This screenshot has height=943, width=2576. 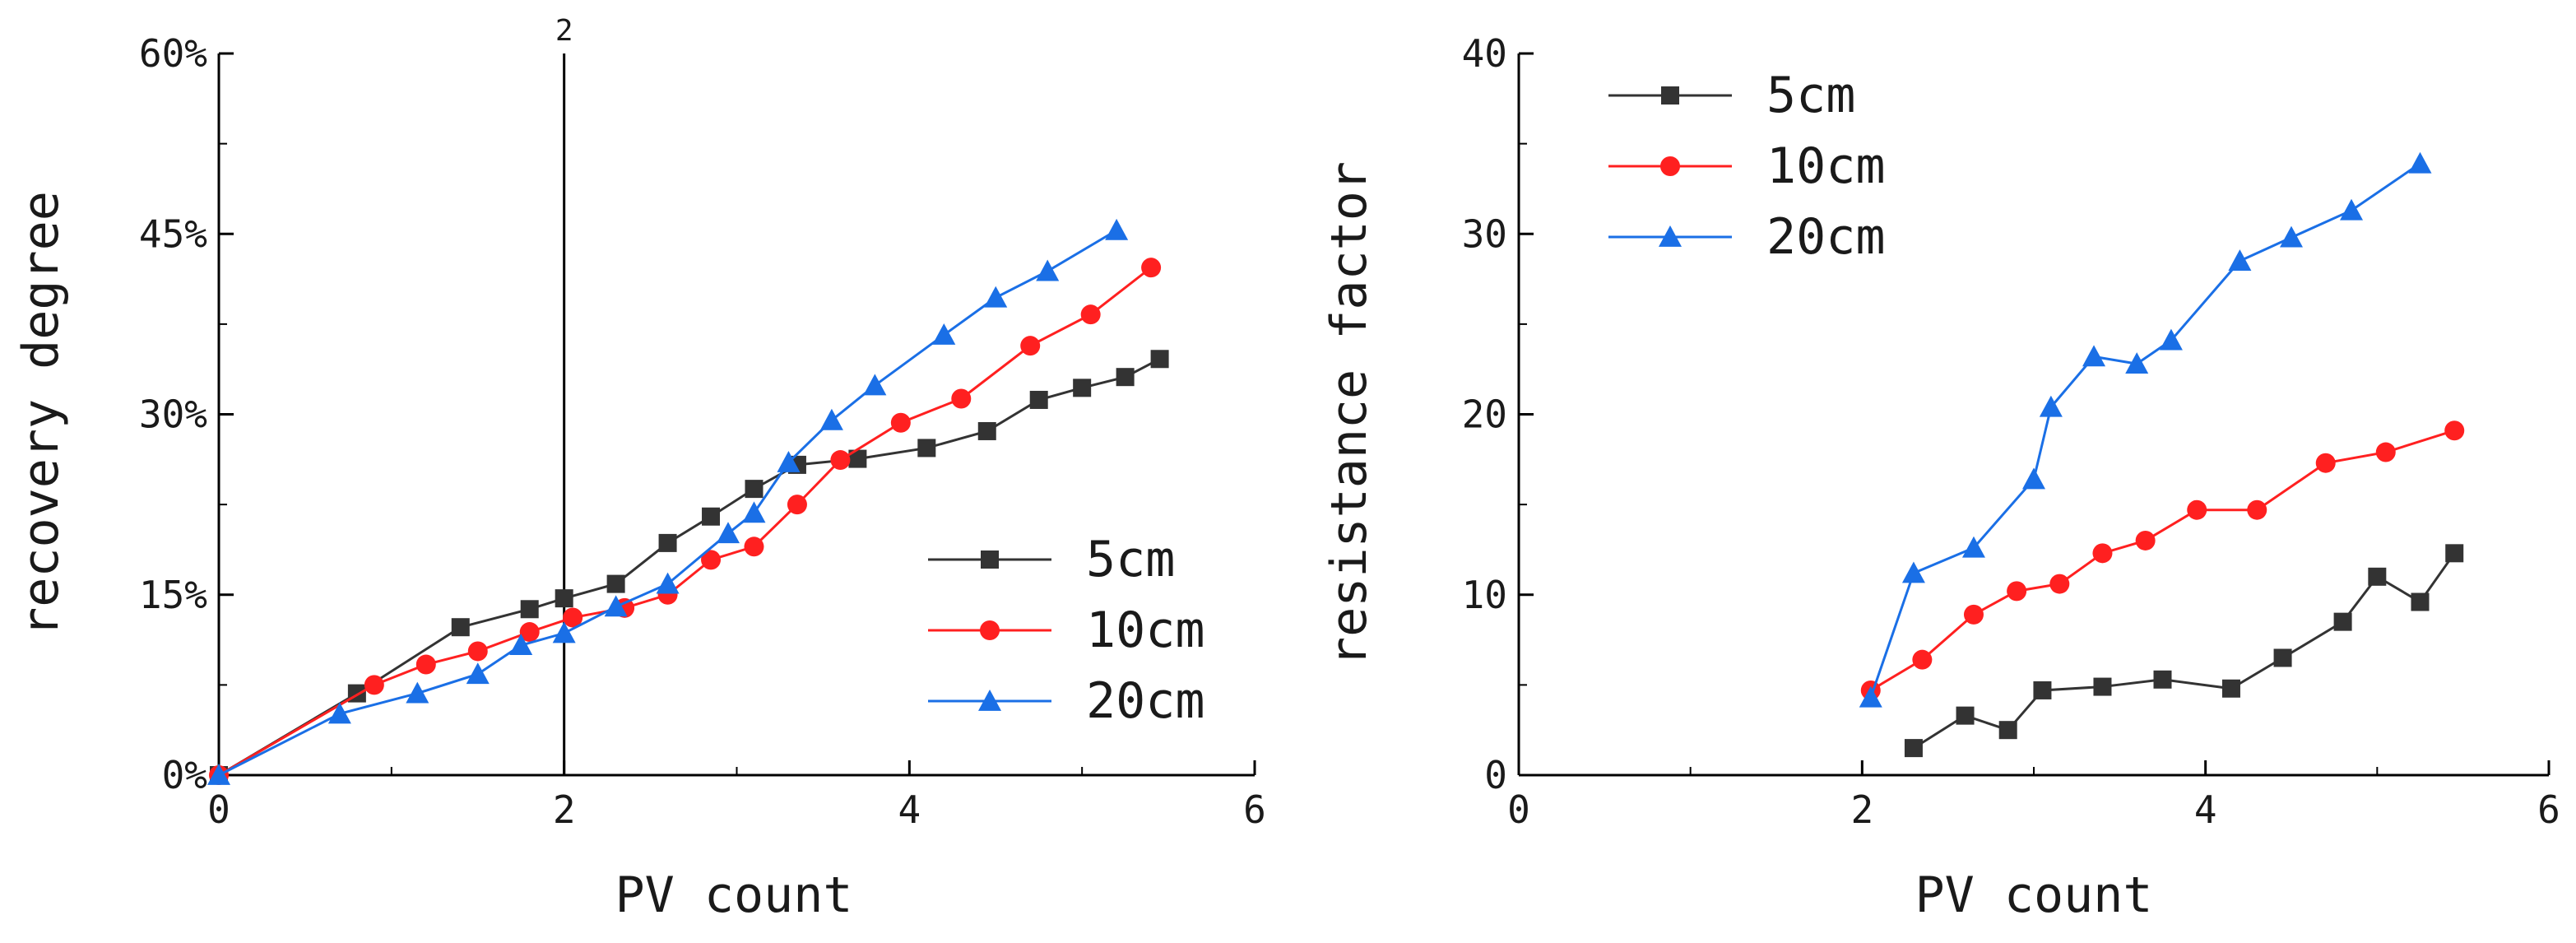 I want to click on x-tick-label: 6, so click(x=2548, y=809).